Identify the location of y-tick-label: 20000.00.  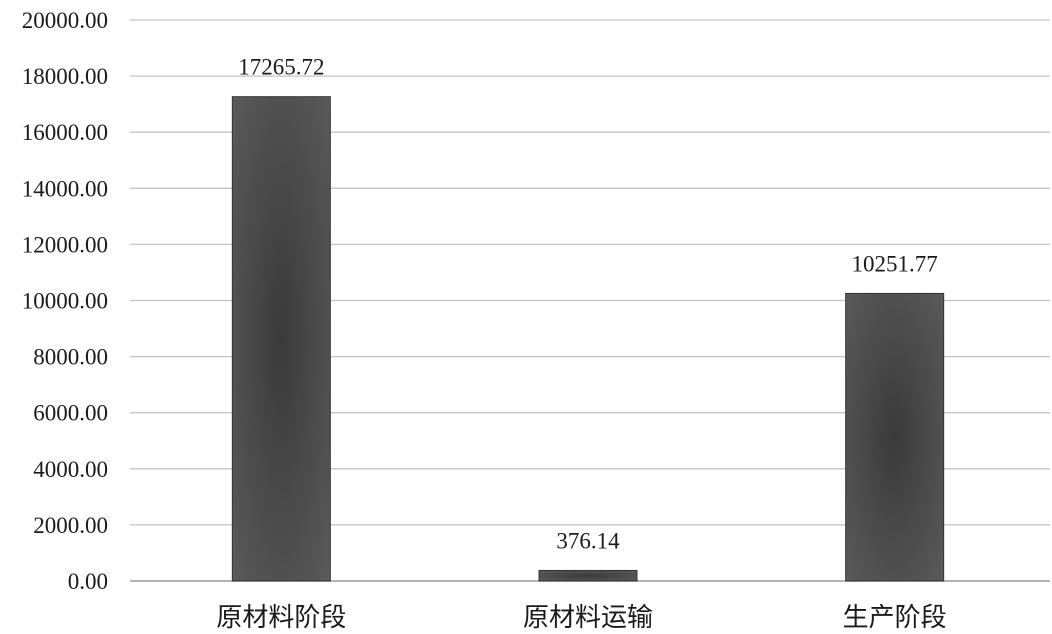
(65, 20).